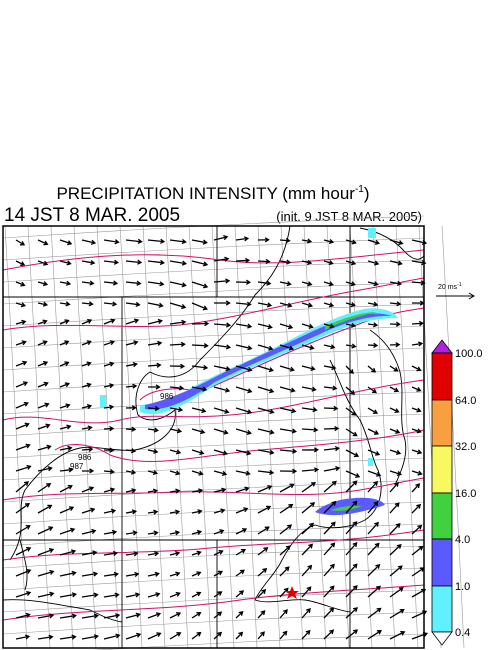 The width and height of the screenshot is (500, 650). I want to click on init-time: (init. 9 JST 8 MAR. 2005), so click(349, 216).